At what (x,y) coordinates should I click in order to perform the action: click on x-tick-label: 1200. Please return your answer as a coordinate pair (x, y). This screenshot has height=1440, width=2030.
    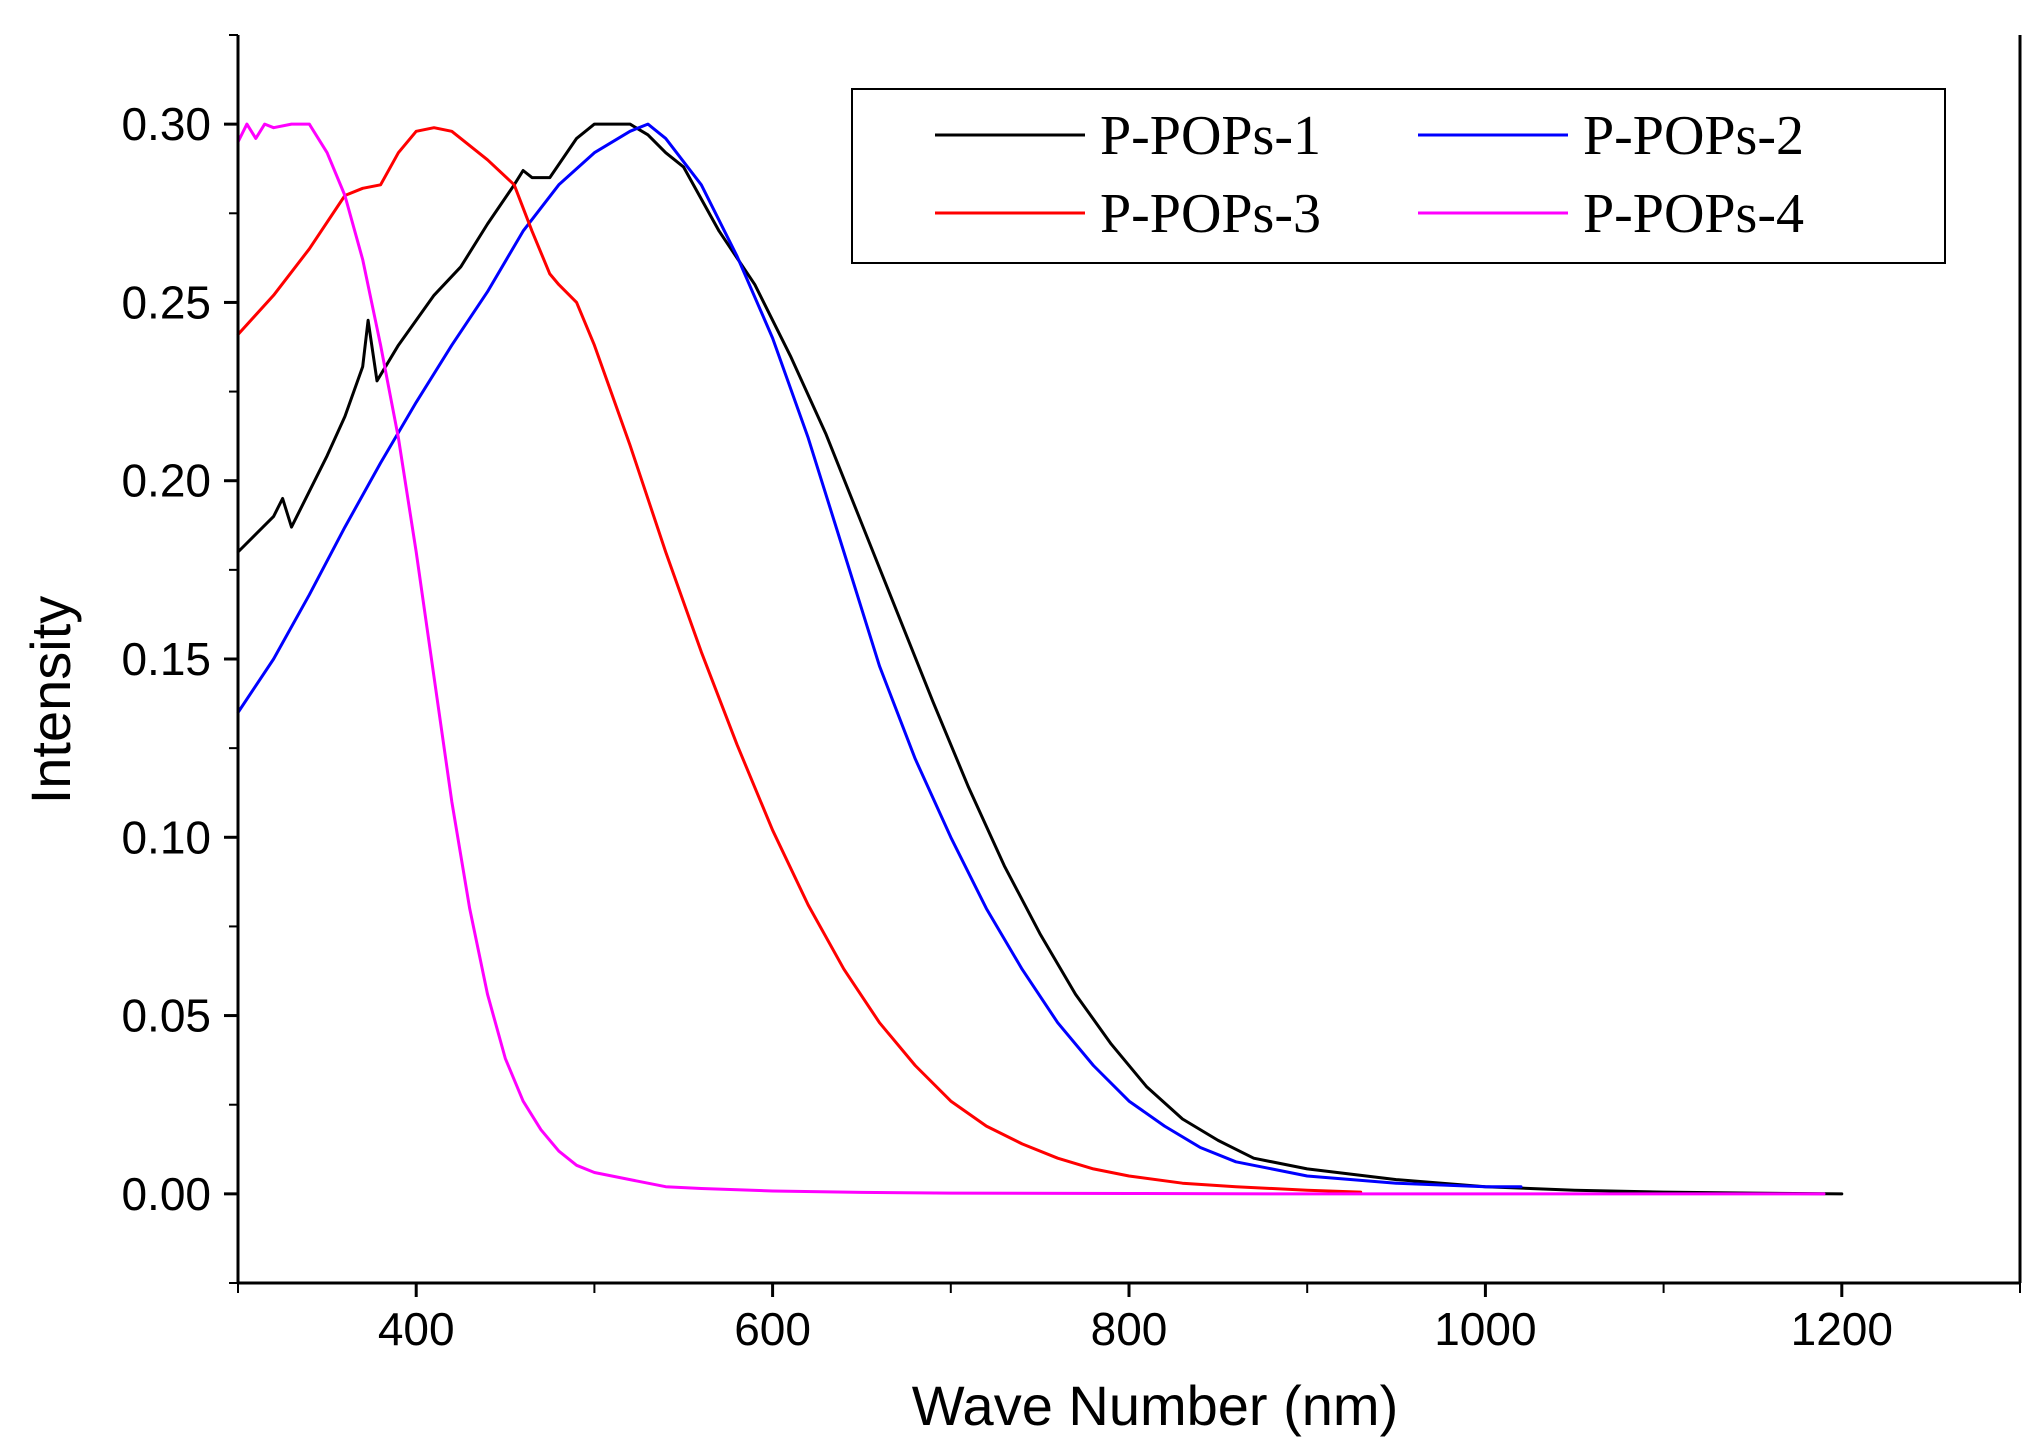
    Looking at the image, I should click on (1842, 1329).